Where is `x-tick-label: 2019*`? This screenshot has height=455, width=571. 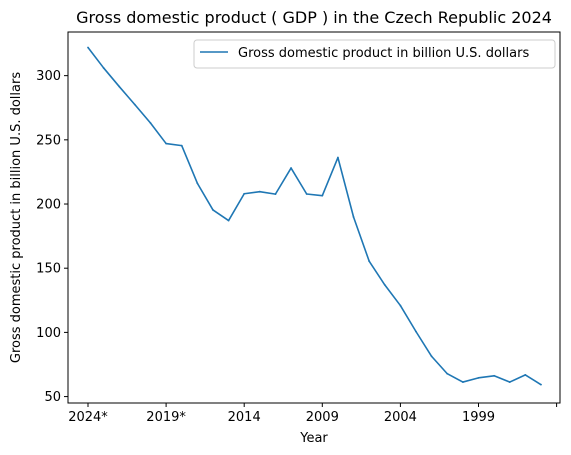 x-tick-label: 2019* is located at coordinates (166, 417).